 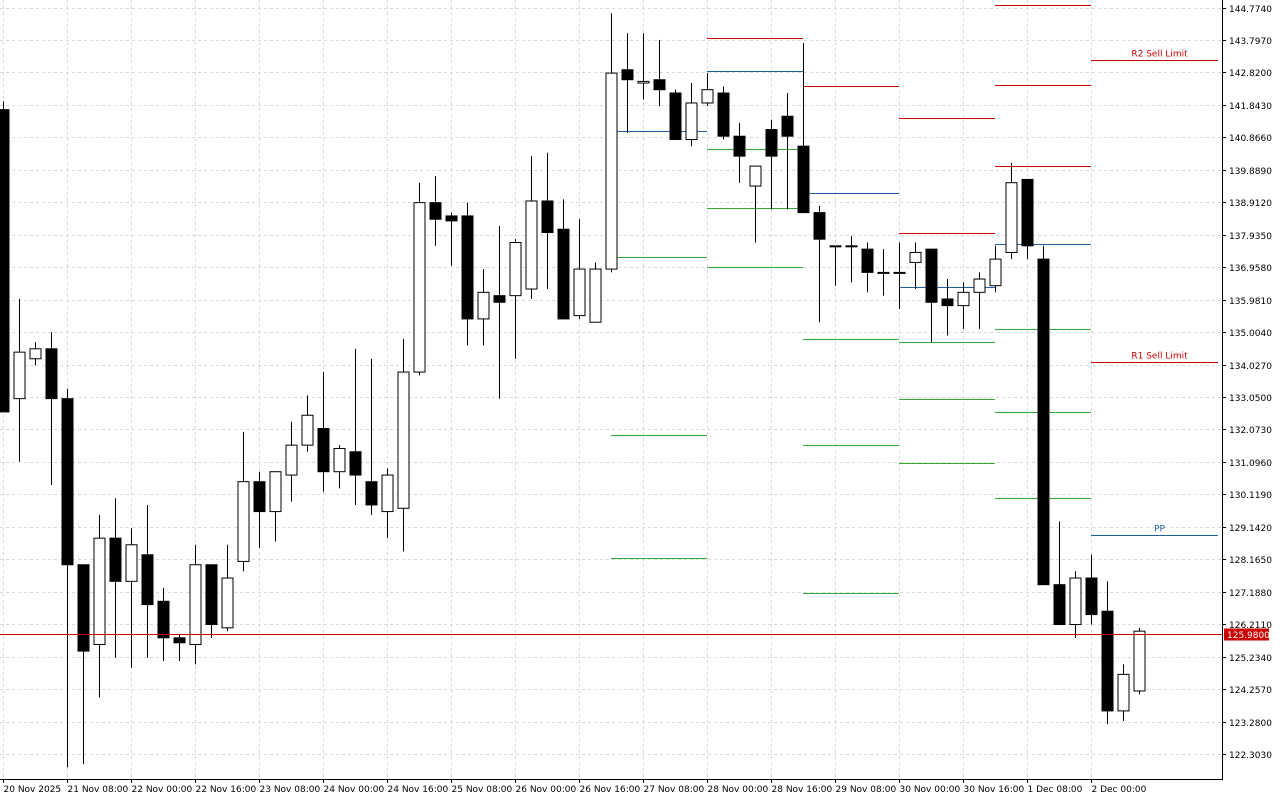 I want to click on x-tick-label: 26 Nov 16:00, so click(x=610, y=790).